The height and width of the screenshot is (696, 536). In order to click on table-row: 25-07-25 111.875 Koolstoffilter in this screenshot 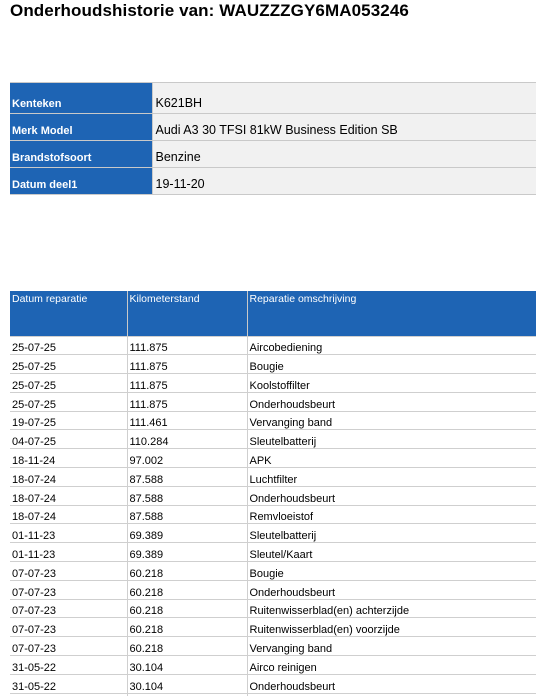, I will do `click(273, 383)`.